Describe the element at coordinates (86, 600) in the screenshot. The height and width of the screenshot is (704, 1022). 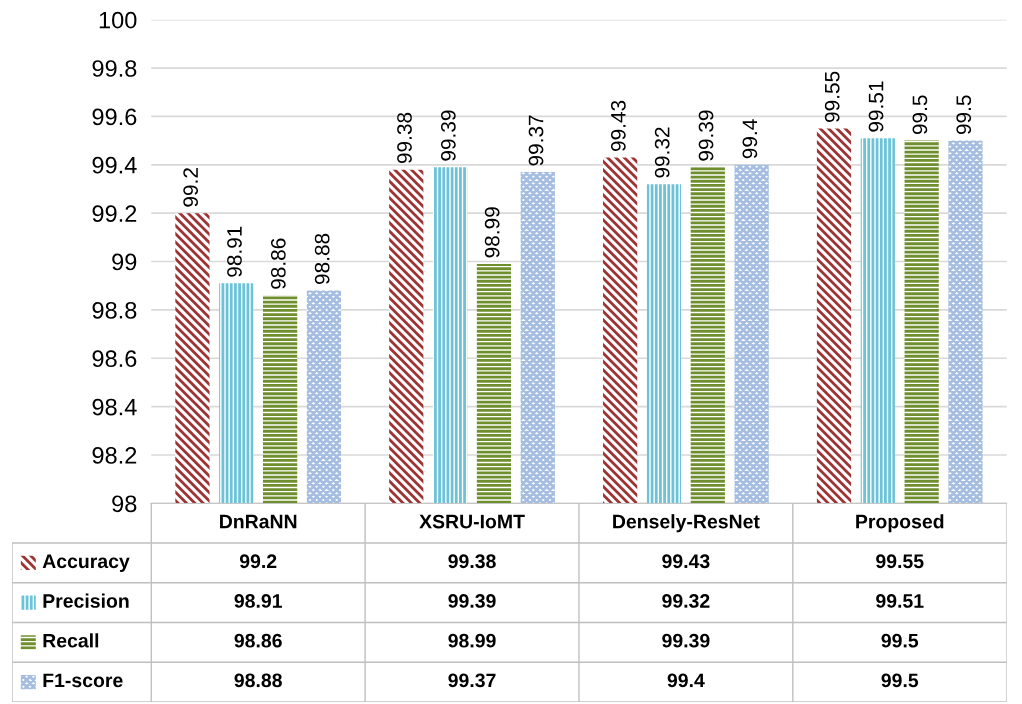
I see `legend-label: Precision` at that location.